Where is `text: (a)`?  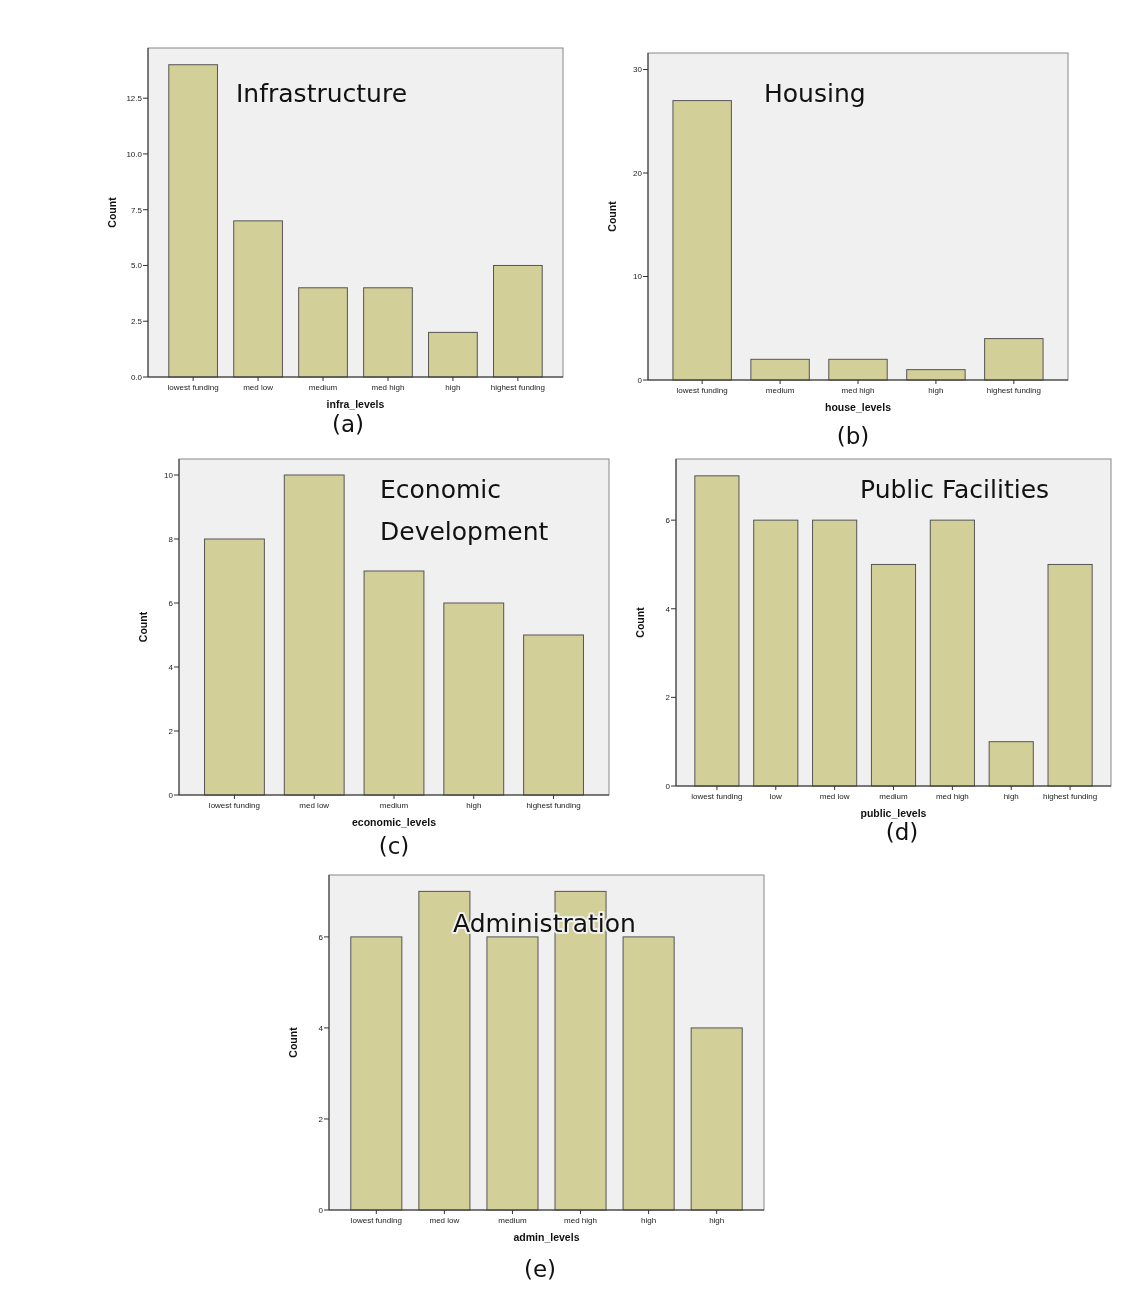
text: (a) is located at coordinates (348, 424).